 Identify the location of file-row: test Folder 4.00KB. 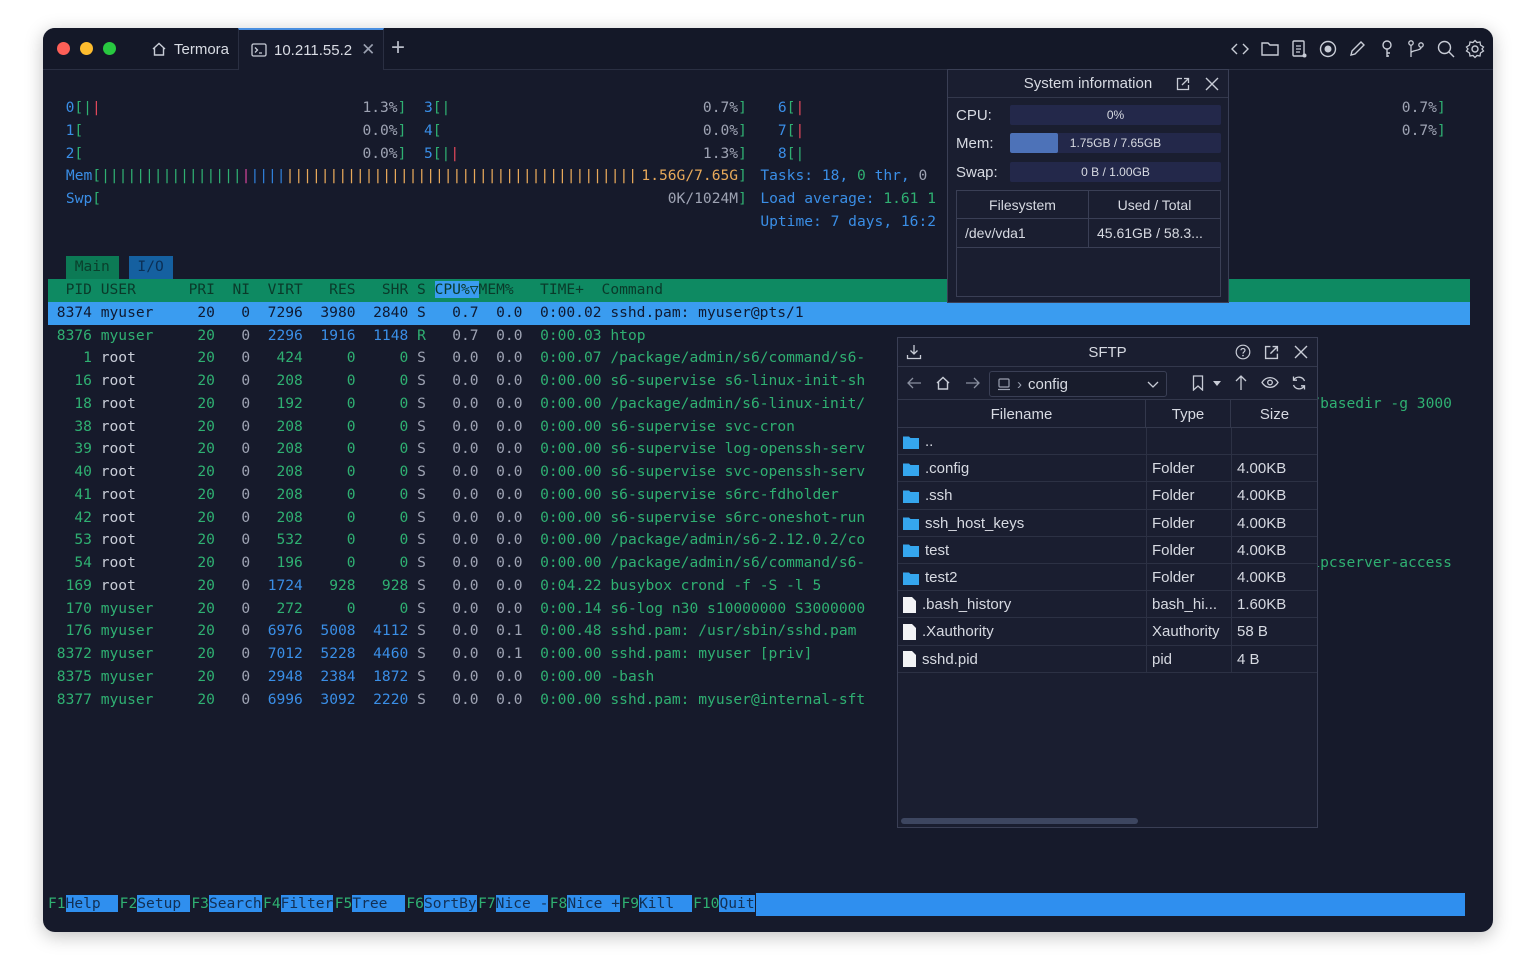
(1107, 550).